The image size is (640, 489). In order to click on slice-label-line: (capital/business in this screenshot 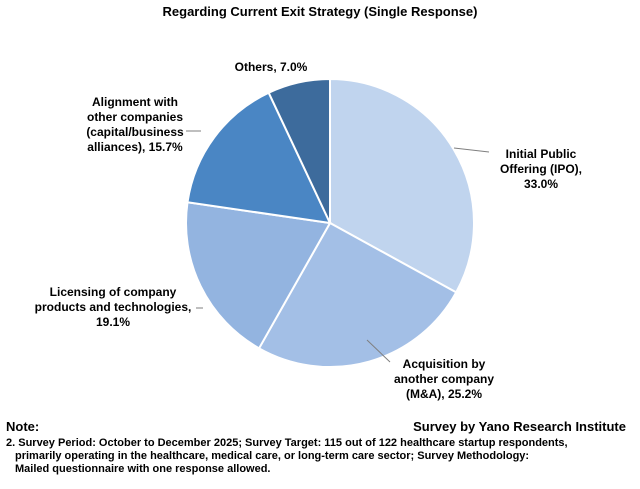, I will do `click(135, 132)`.